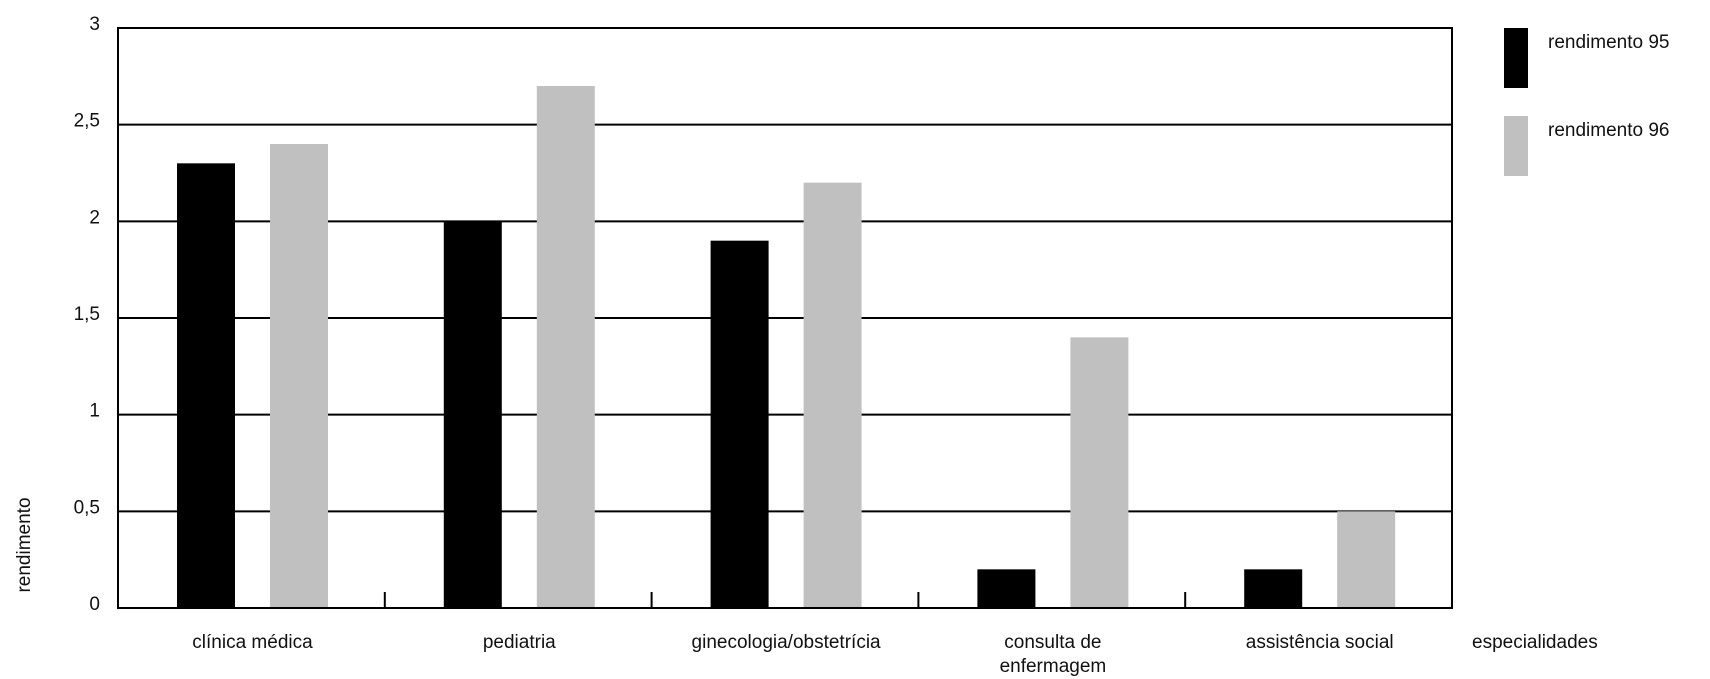 This screenshot has width=1710, height=679. I want to click on y-tick-label: 0,5, so click(87, 507).